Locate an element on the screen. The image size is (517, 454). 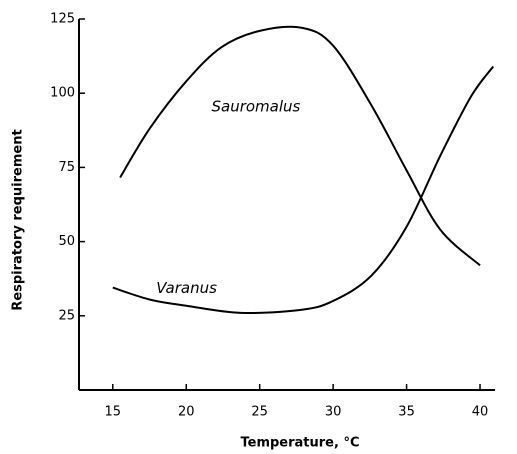
x-tick-label: 40 is located at coordinates (480, 412).